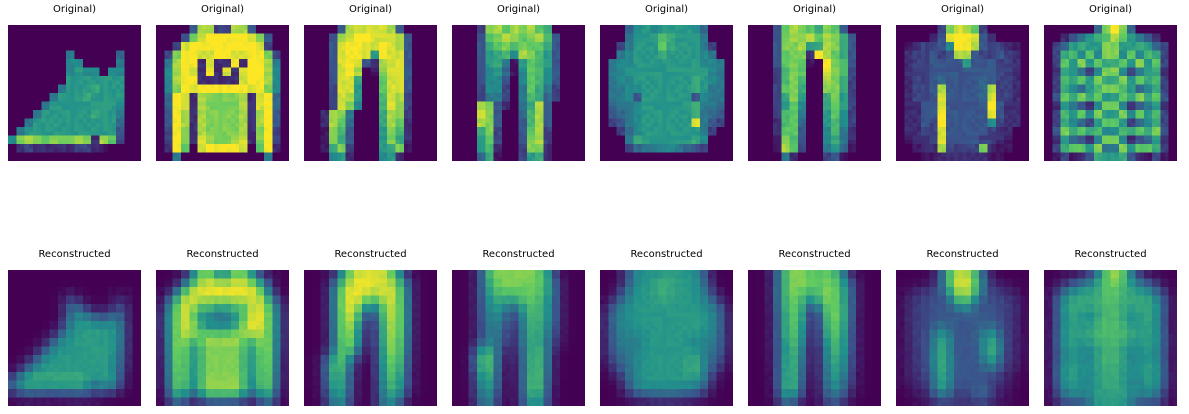  I want to click on trousers-a-image-reconstructed, so click(370, 338).